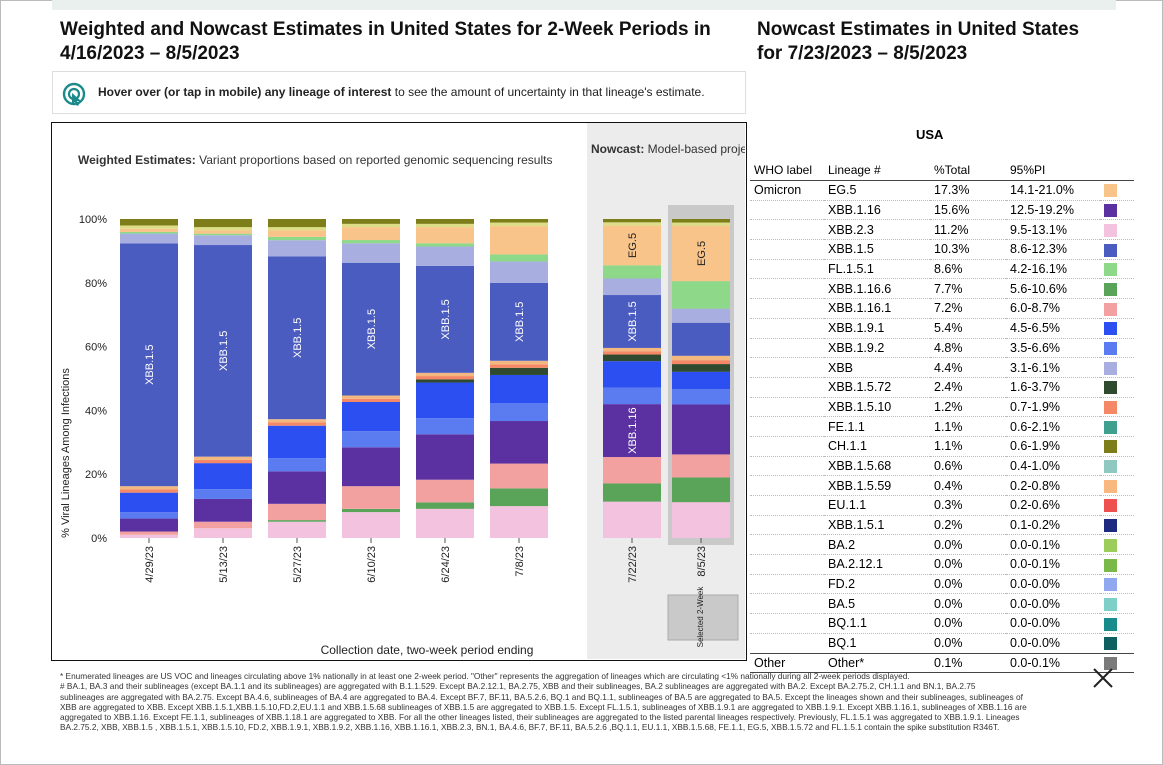 The width and height of the screenshot is (1163, 765). What do you see at coordinates (942, 485) in the screenshot?
I see `lineage-row: XBB.1.5.59 0.4% 0.2-0.8%` at bounding box center [942, 485].